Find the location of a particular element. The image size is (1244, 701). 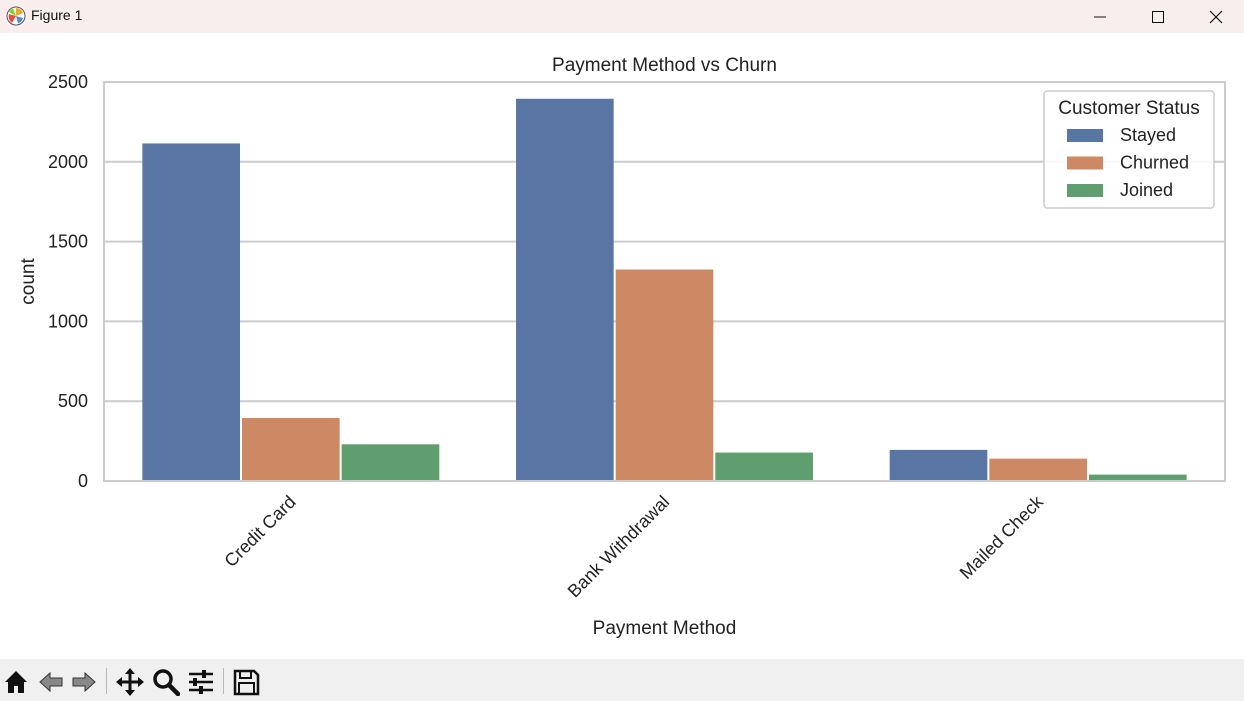

maximize-icon is located at coordinates (1158, 16).